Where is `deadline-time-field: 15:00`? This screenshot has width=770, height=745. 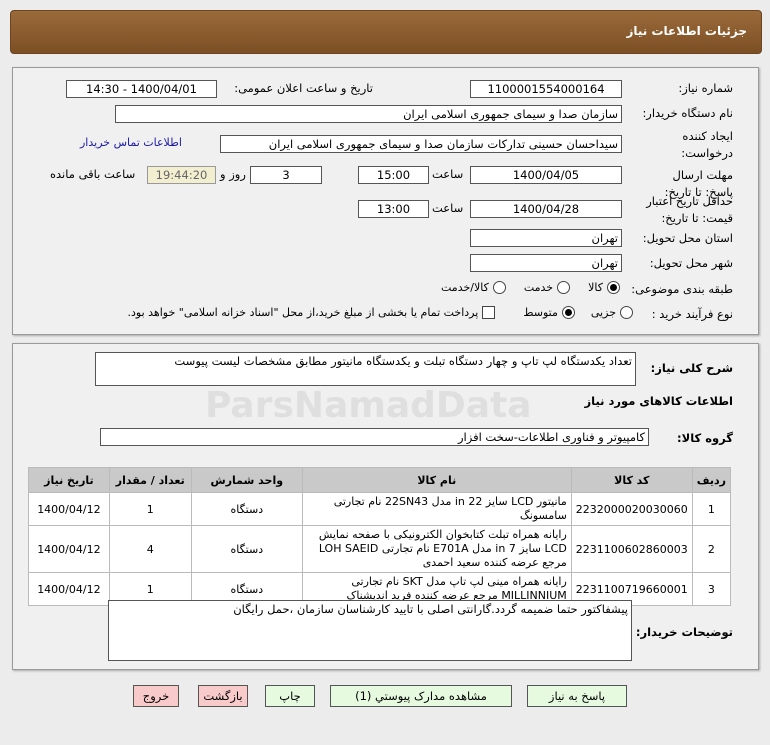
deadline-time-field: 15:00 is located at coordinates (393, 175).